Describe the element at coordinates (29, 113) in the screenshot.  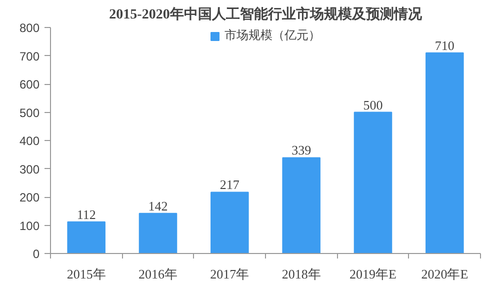
I see `y-tick-label: 500` at that location.